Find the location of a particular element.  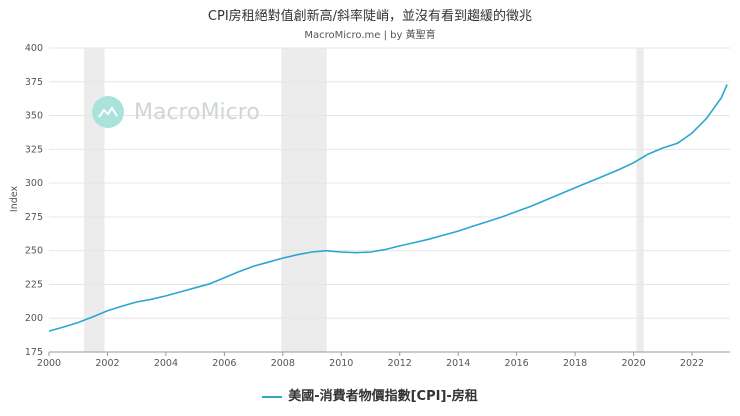

watermark-text: MacroMicro is located at coordinates (197, 112).